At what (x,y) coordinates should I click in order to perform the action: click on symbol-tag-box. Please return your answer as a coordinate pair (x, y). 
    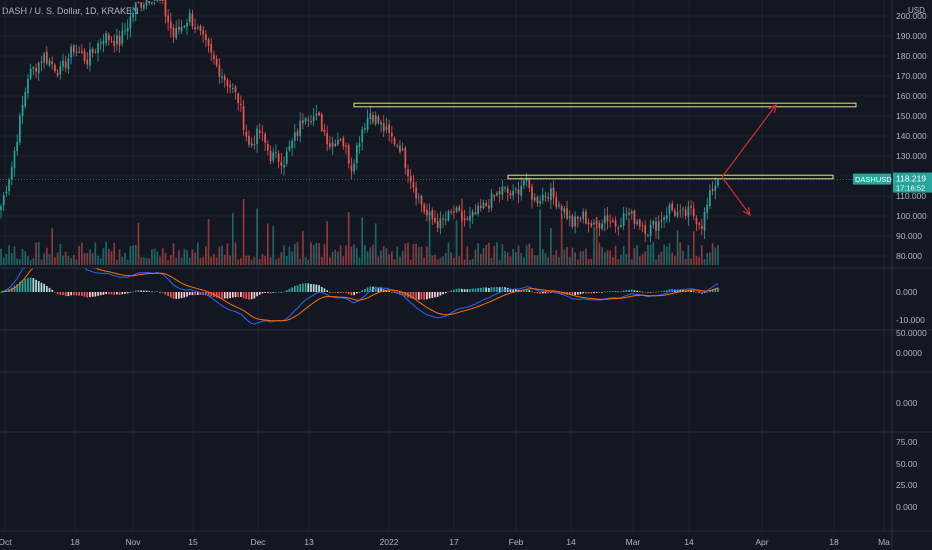
    Looking at the image, I should click on (872, 179).